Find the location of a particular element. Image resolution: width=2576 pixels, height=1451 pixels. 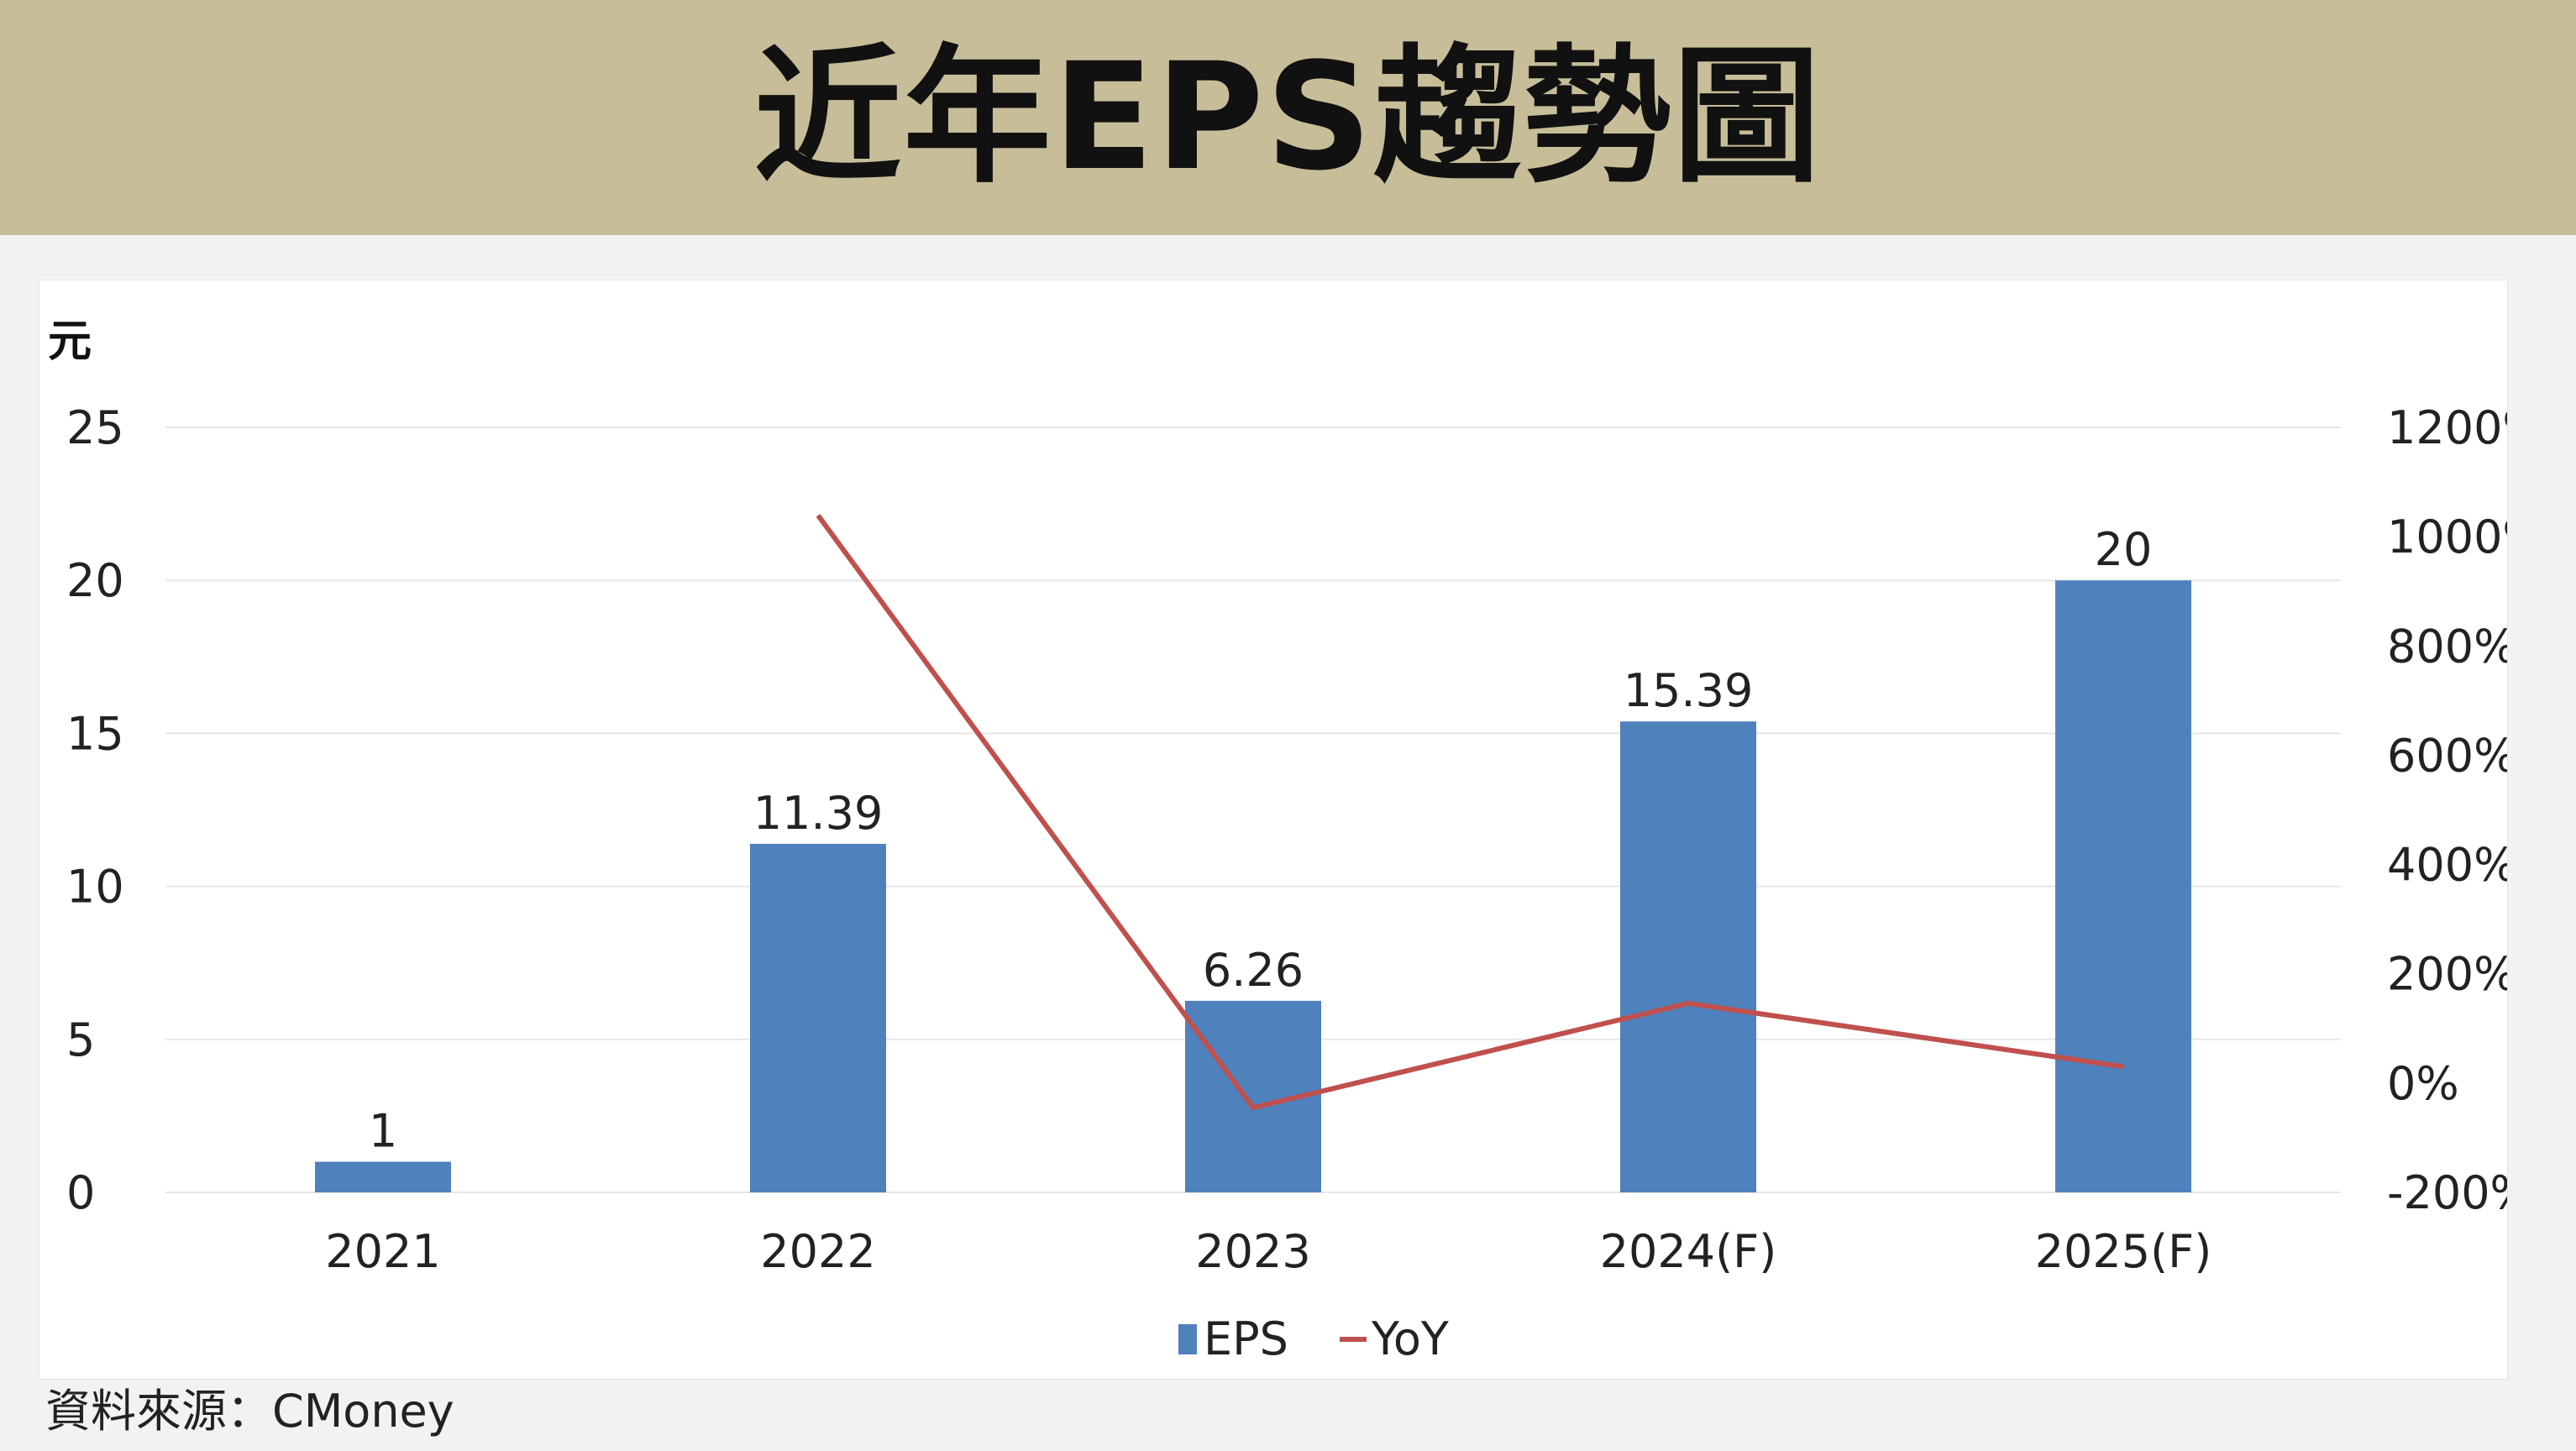

legend-label-eps: EPS is located at coordinates (1246, 1338).